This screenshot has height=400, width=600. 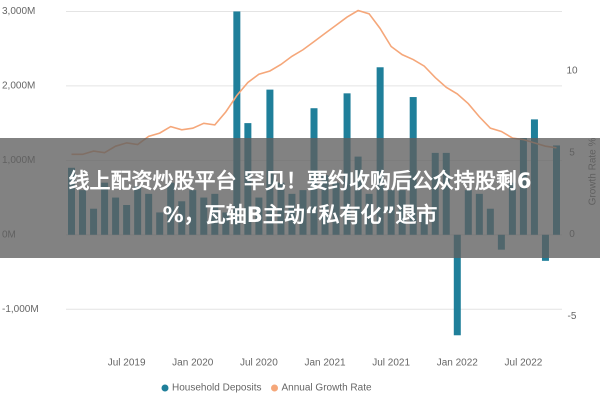 I want to click on x-tick-label: Jul 2021, so click(x=391, y=363).